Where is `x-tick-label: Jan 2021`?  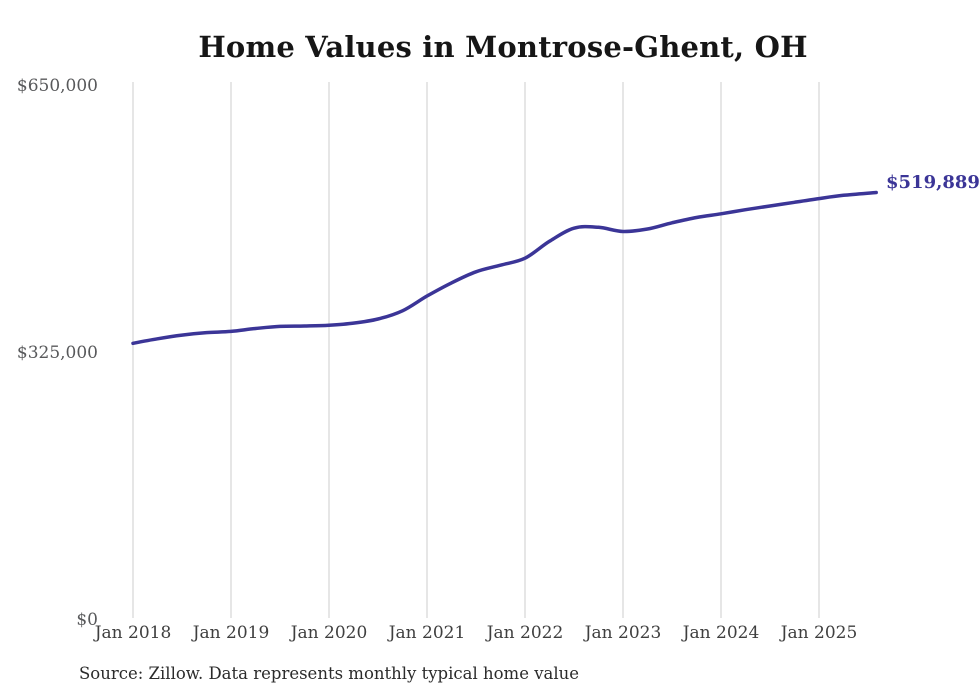 x-tick-label: Jan 2021 is located at coordinates (427, 633).